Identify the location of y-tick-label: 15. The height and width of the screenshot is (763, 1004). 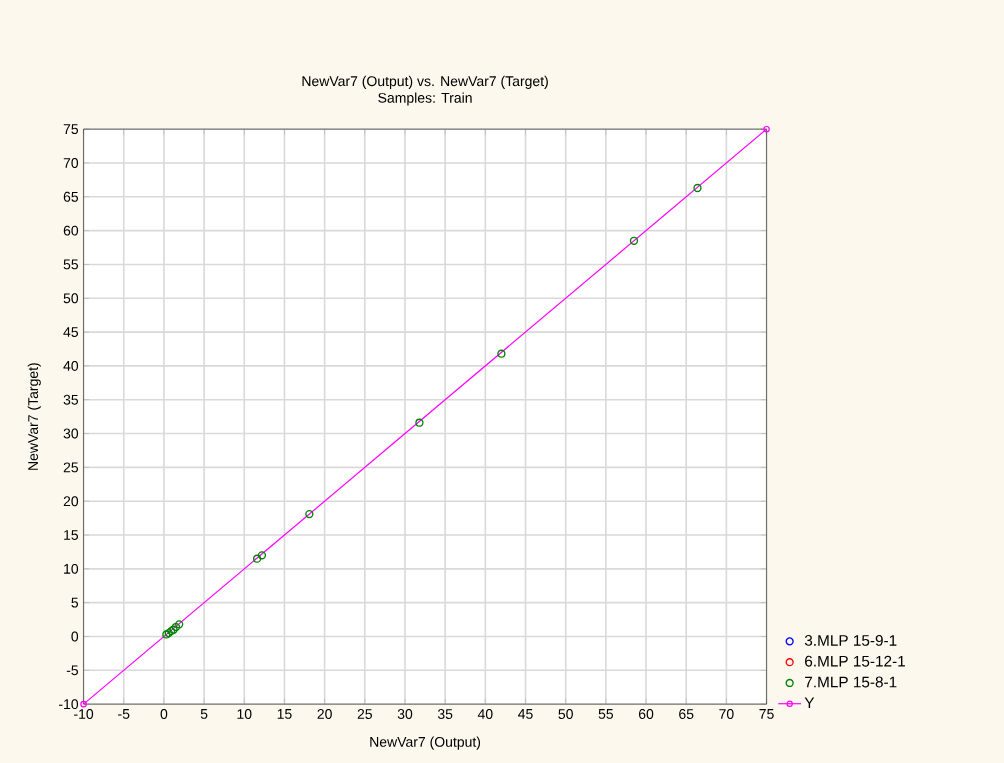
(71, 535).